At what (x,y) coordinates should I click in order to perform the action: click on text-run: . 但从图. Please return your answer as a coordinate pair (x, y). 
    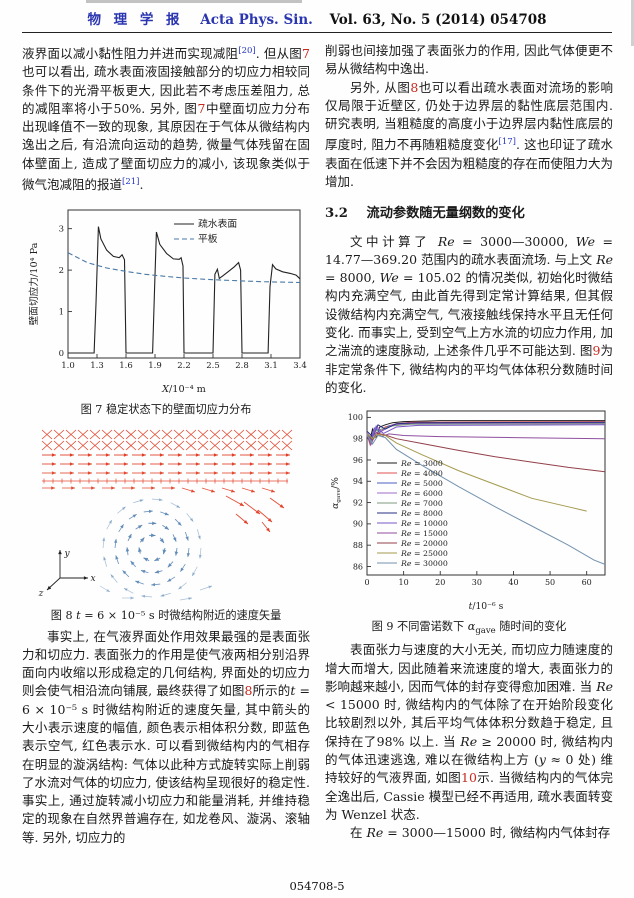
    Looking at the image, I should click on (279, 53).